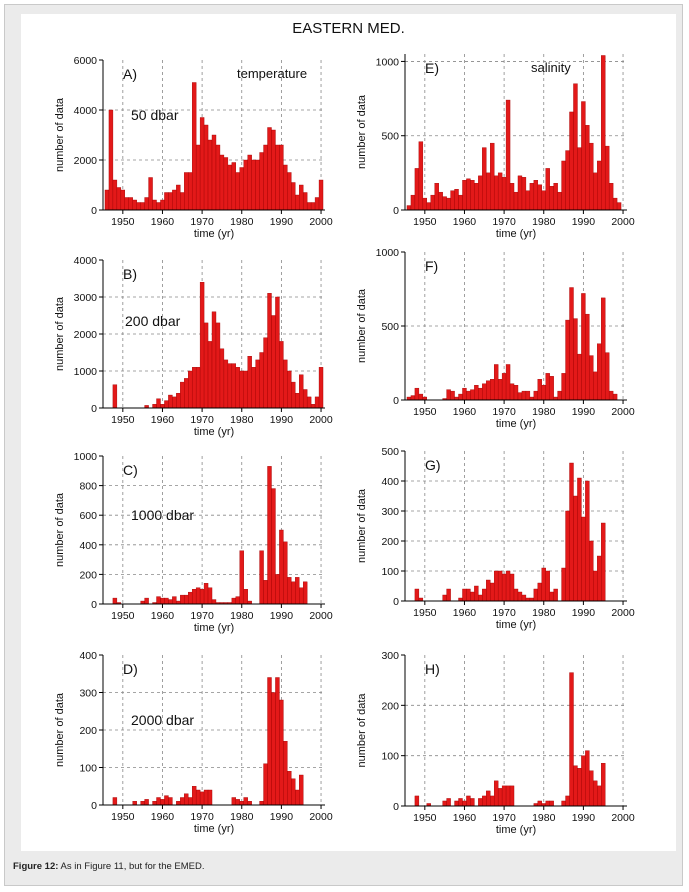  What do you see at coordinates (388, 253) in the screenshot?
I see `y-tick-label: 1000` at bounding box center [388, 253].